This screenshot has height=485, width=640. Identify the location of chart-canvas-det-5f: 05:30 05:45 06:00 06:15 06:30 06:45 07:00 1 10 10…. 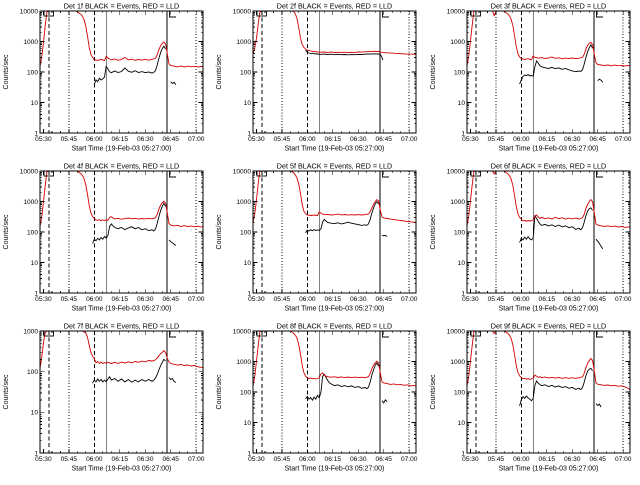
(317, 237).